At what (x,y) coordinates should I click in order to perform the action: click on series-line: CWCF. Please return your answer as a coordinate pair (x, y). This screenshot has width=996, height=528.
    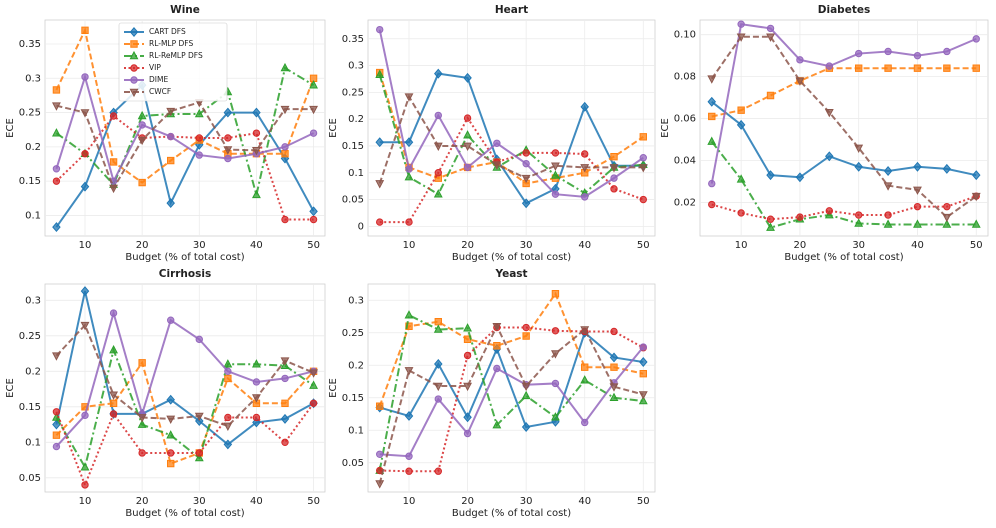
    Looking at the image, I should click on (511, 403).